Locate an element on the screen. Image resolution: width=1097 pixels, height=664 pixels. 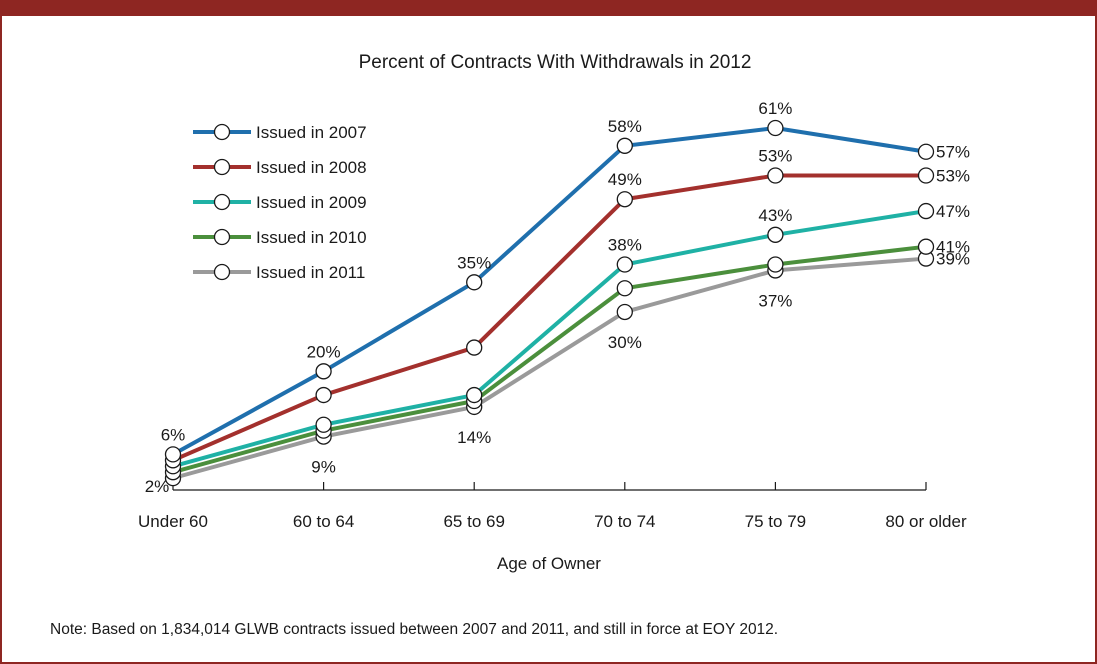
data-label: 43% is located at coordinates (775, 215).